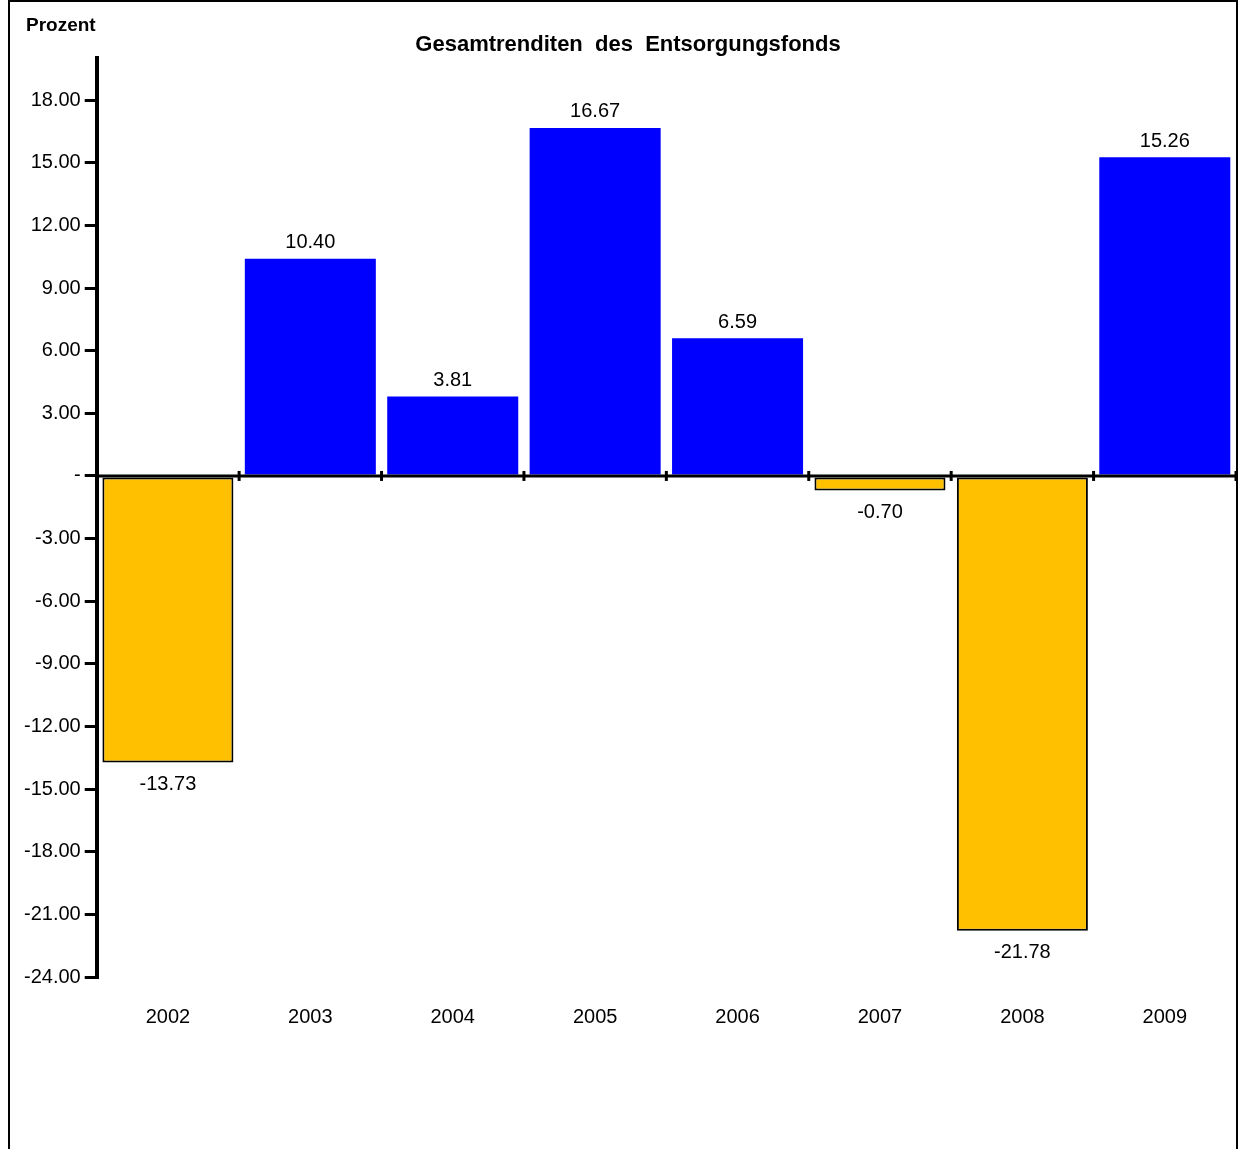  Describe the element at coordinates (52, 912) in the screenshot. I see `y-tick-label: -21.00` at that location.